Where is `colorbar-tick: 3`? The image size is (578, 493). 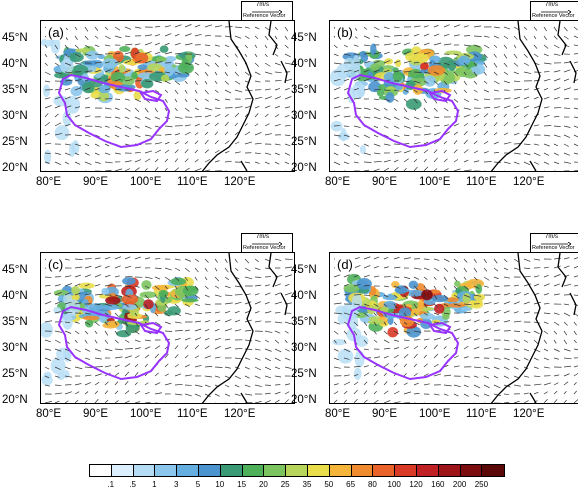 colorbar-tick: 3 is located at coordinates (176, 484).